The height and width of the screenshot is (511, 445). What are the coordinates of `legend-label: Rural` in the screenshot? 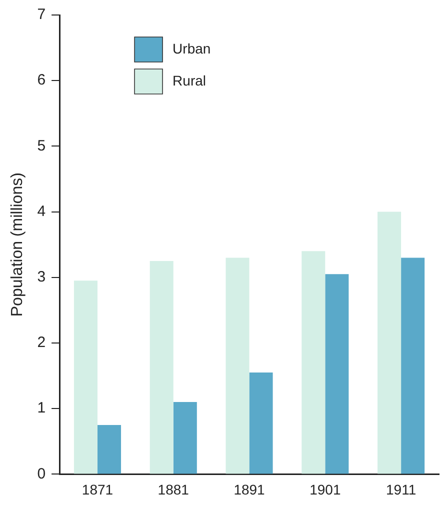 It's located at (189, 80).